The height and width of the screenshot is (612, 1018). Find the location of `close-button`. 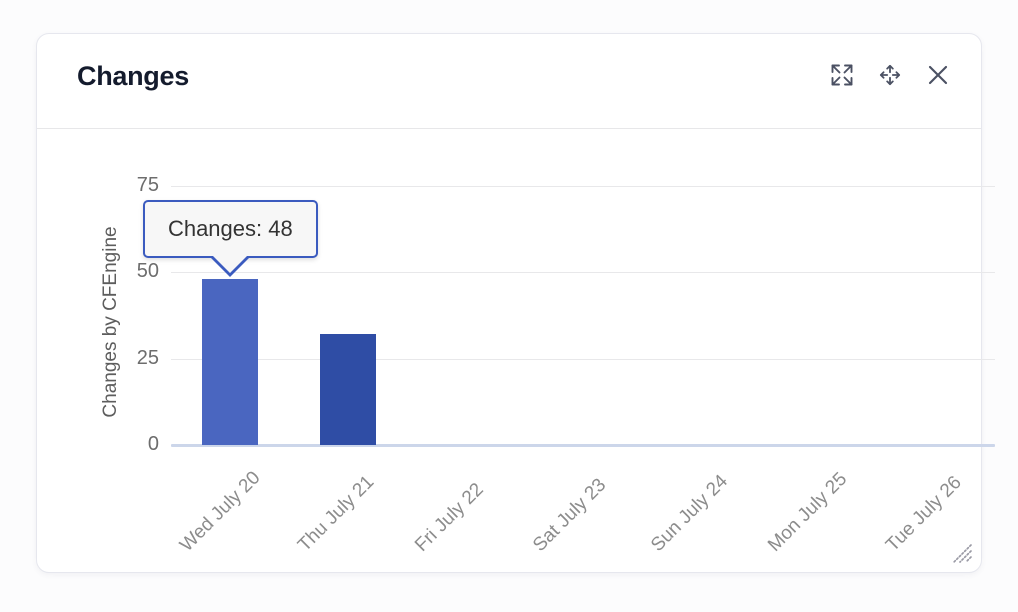

close-button is located at coordinates (938, 75).